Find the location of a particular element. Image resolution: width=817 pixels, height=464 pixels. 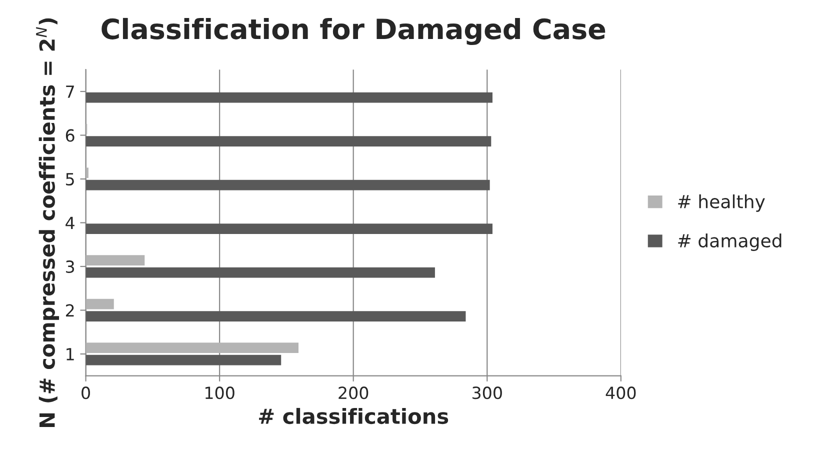

y-tick-label: 4 is located at coordinates (70, 223).